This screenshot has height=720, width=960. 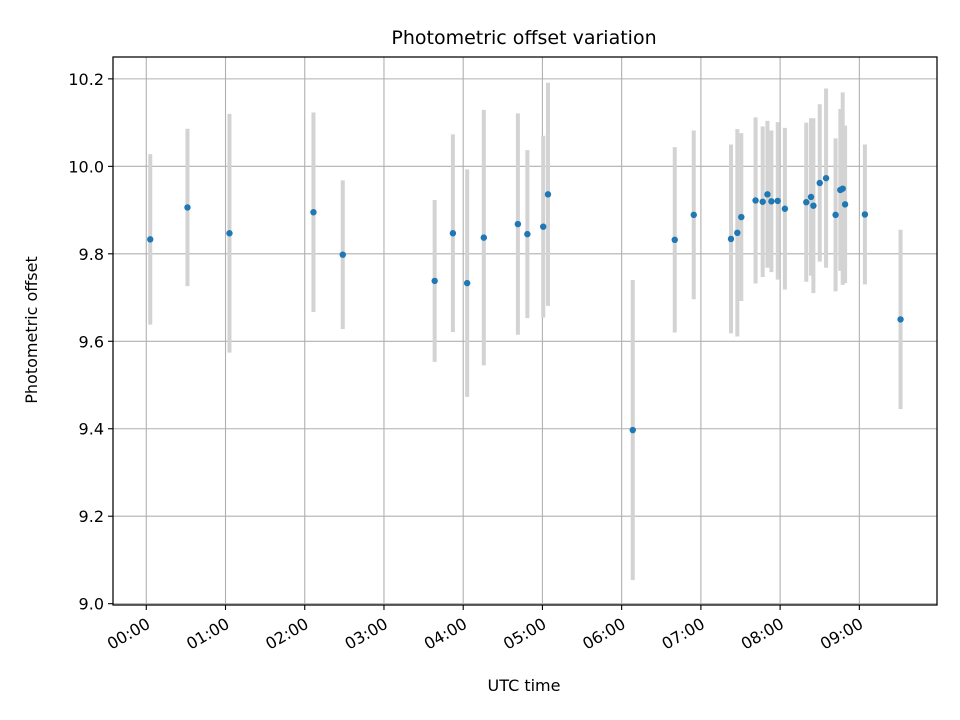 I want to click on y-tick-label: 10.0, so click(x=86, y=166).